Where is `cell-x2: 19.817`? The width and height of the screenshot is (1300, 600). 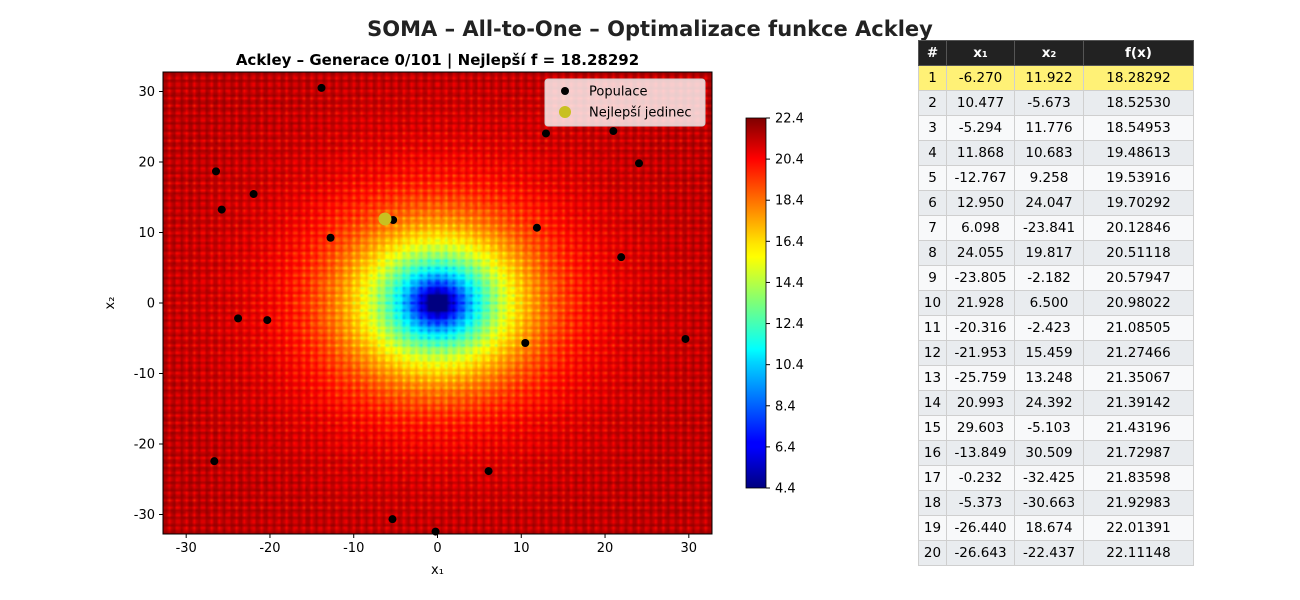
cell-x2: 19.817 is located at coordinates (1049, 253).